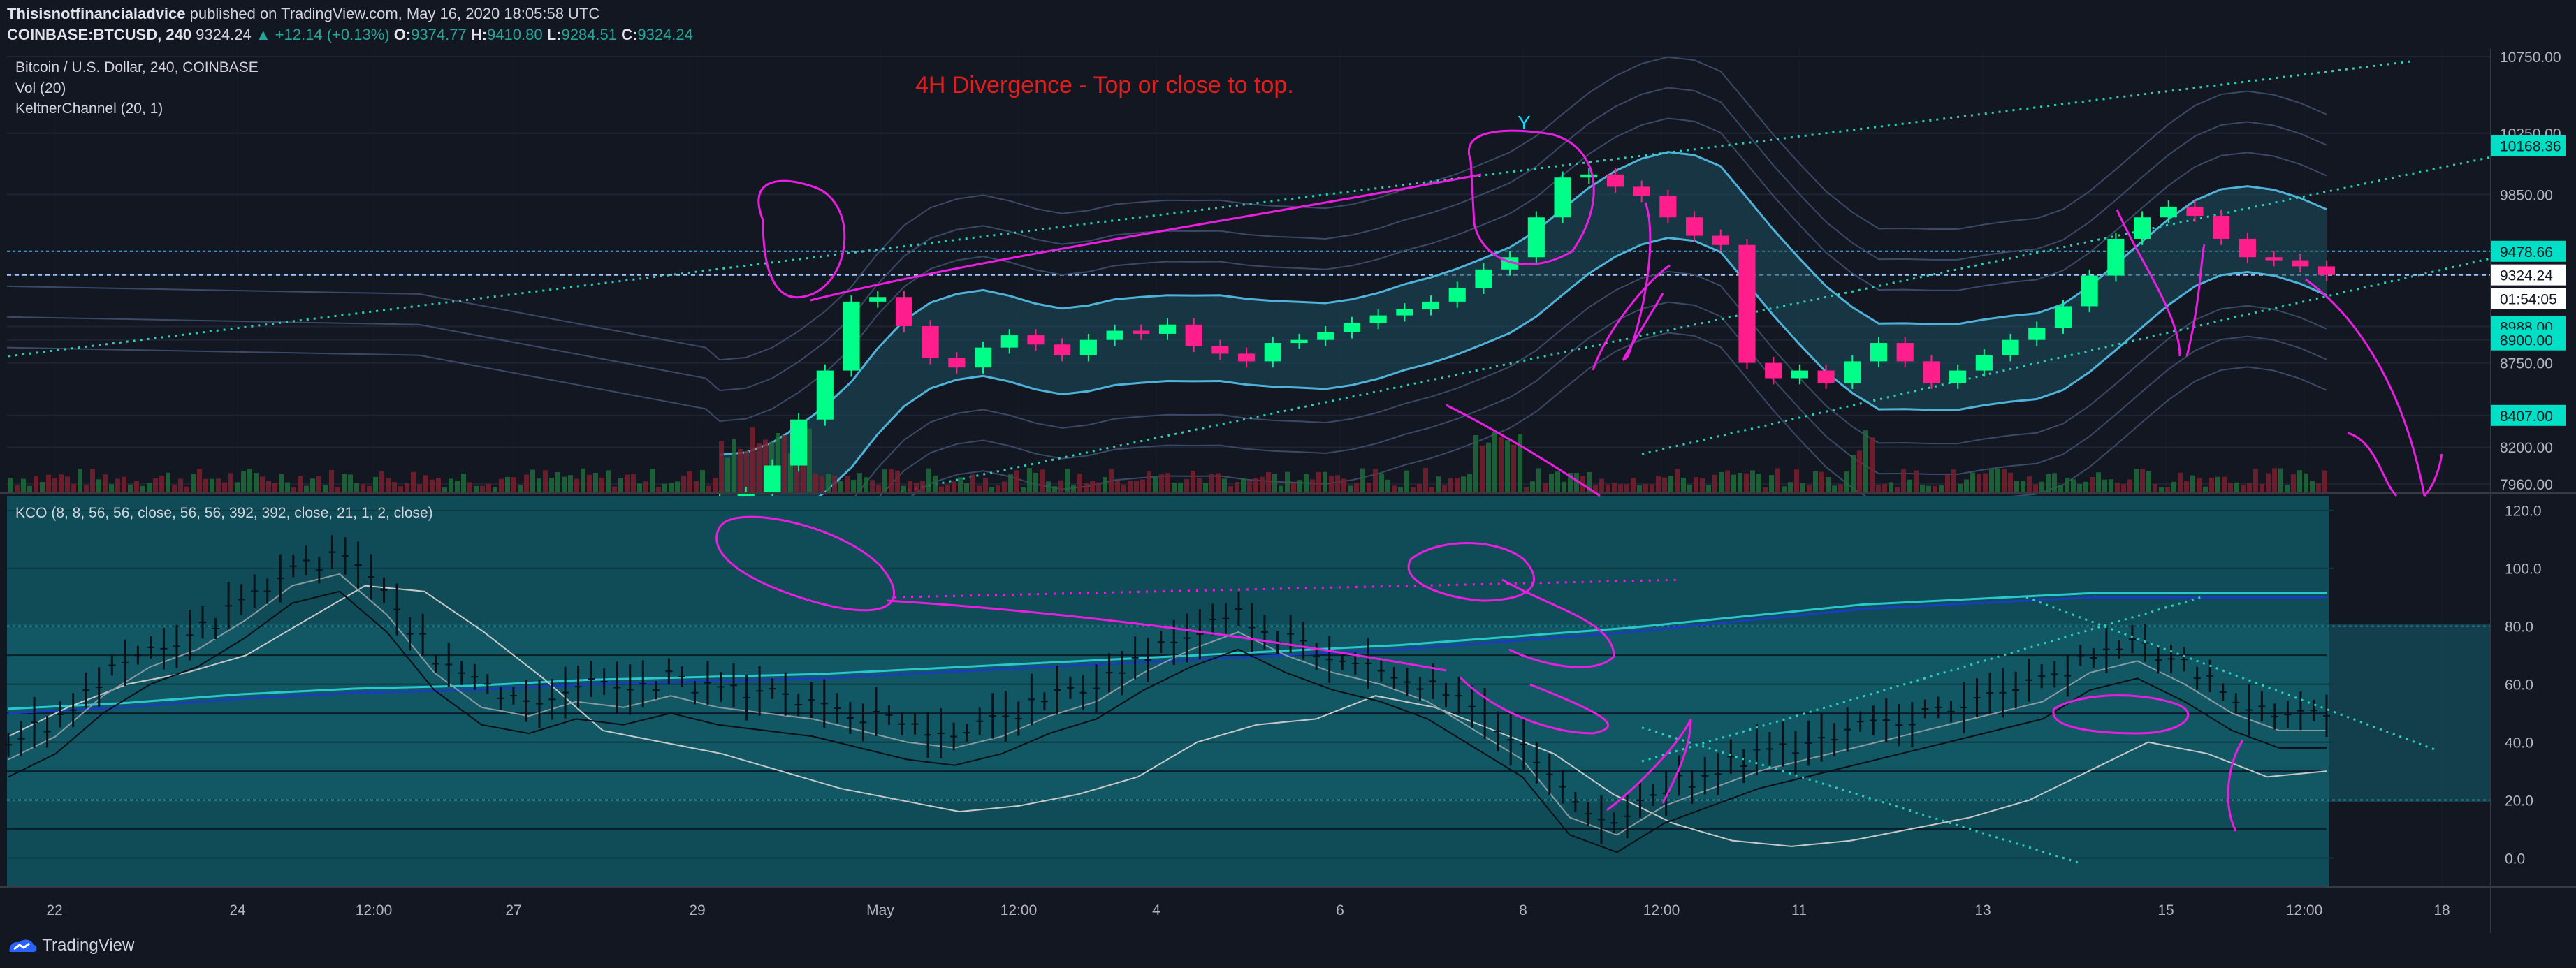 This screenshot has height=968, width=2576. Describe the element at coordinates (96, 13) in the screenshot. I see `publisher-name: Thisisnotfinancialadvice` at that location.